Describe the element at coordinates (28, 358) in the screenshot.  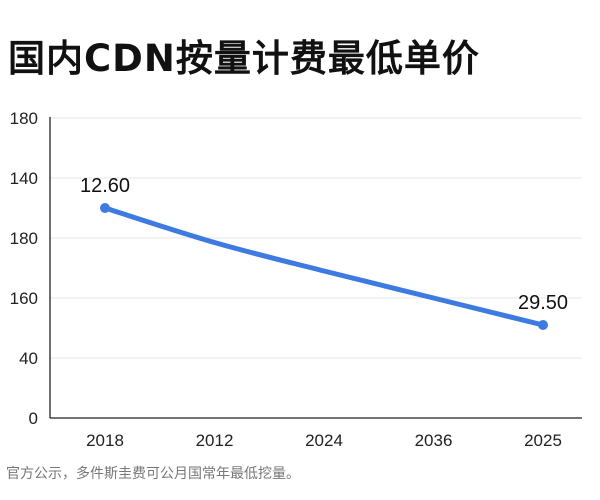
I see `y-tick-label: 40` at that location.